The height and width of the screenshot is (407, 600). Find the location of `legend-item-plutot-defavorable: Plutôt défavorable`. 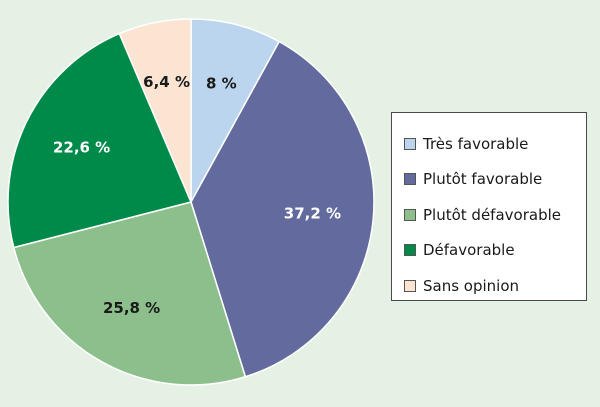

legend-item-plutot-defavorable: Plutôt défavorable is located at coordinates (495, 215).